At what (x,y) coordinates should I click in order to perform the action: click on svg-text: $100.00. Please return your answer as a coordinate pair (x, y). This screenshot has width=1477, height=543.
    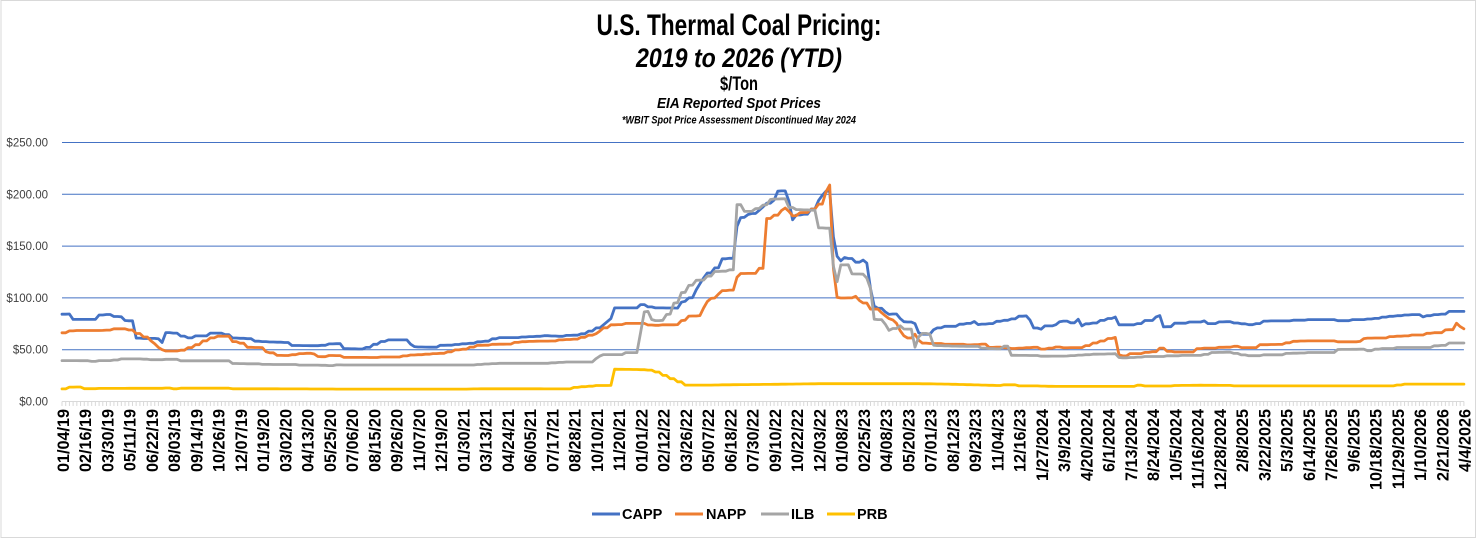
    Looking at the image, I should click on (27, 299).